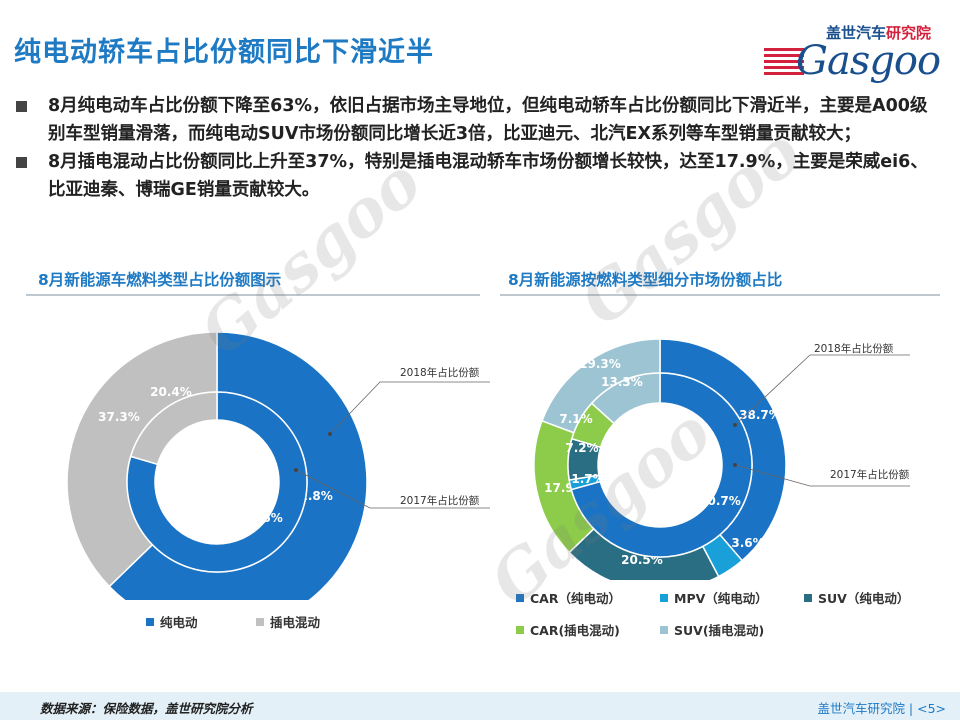  I want to click on logo-cn: 盖世汽车研究院, so click(879, 33).